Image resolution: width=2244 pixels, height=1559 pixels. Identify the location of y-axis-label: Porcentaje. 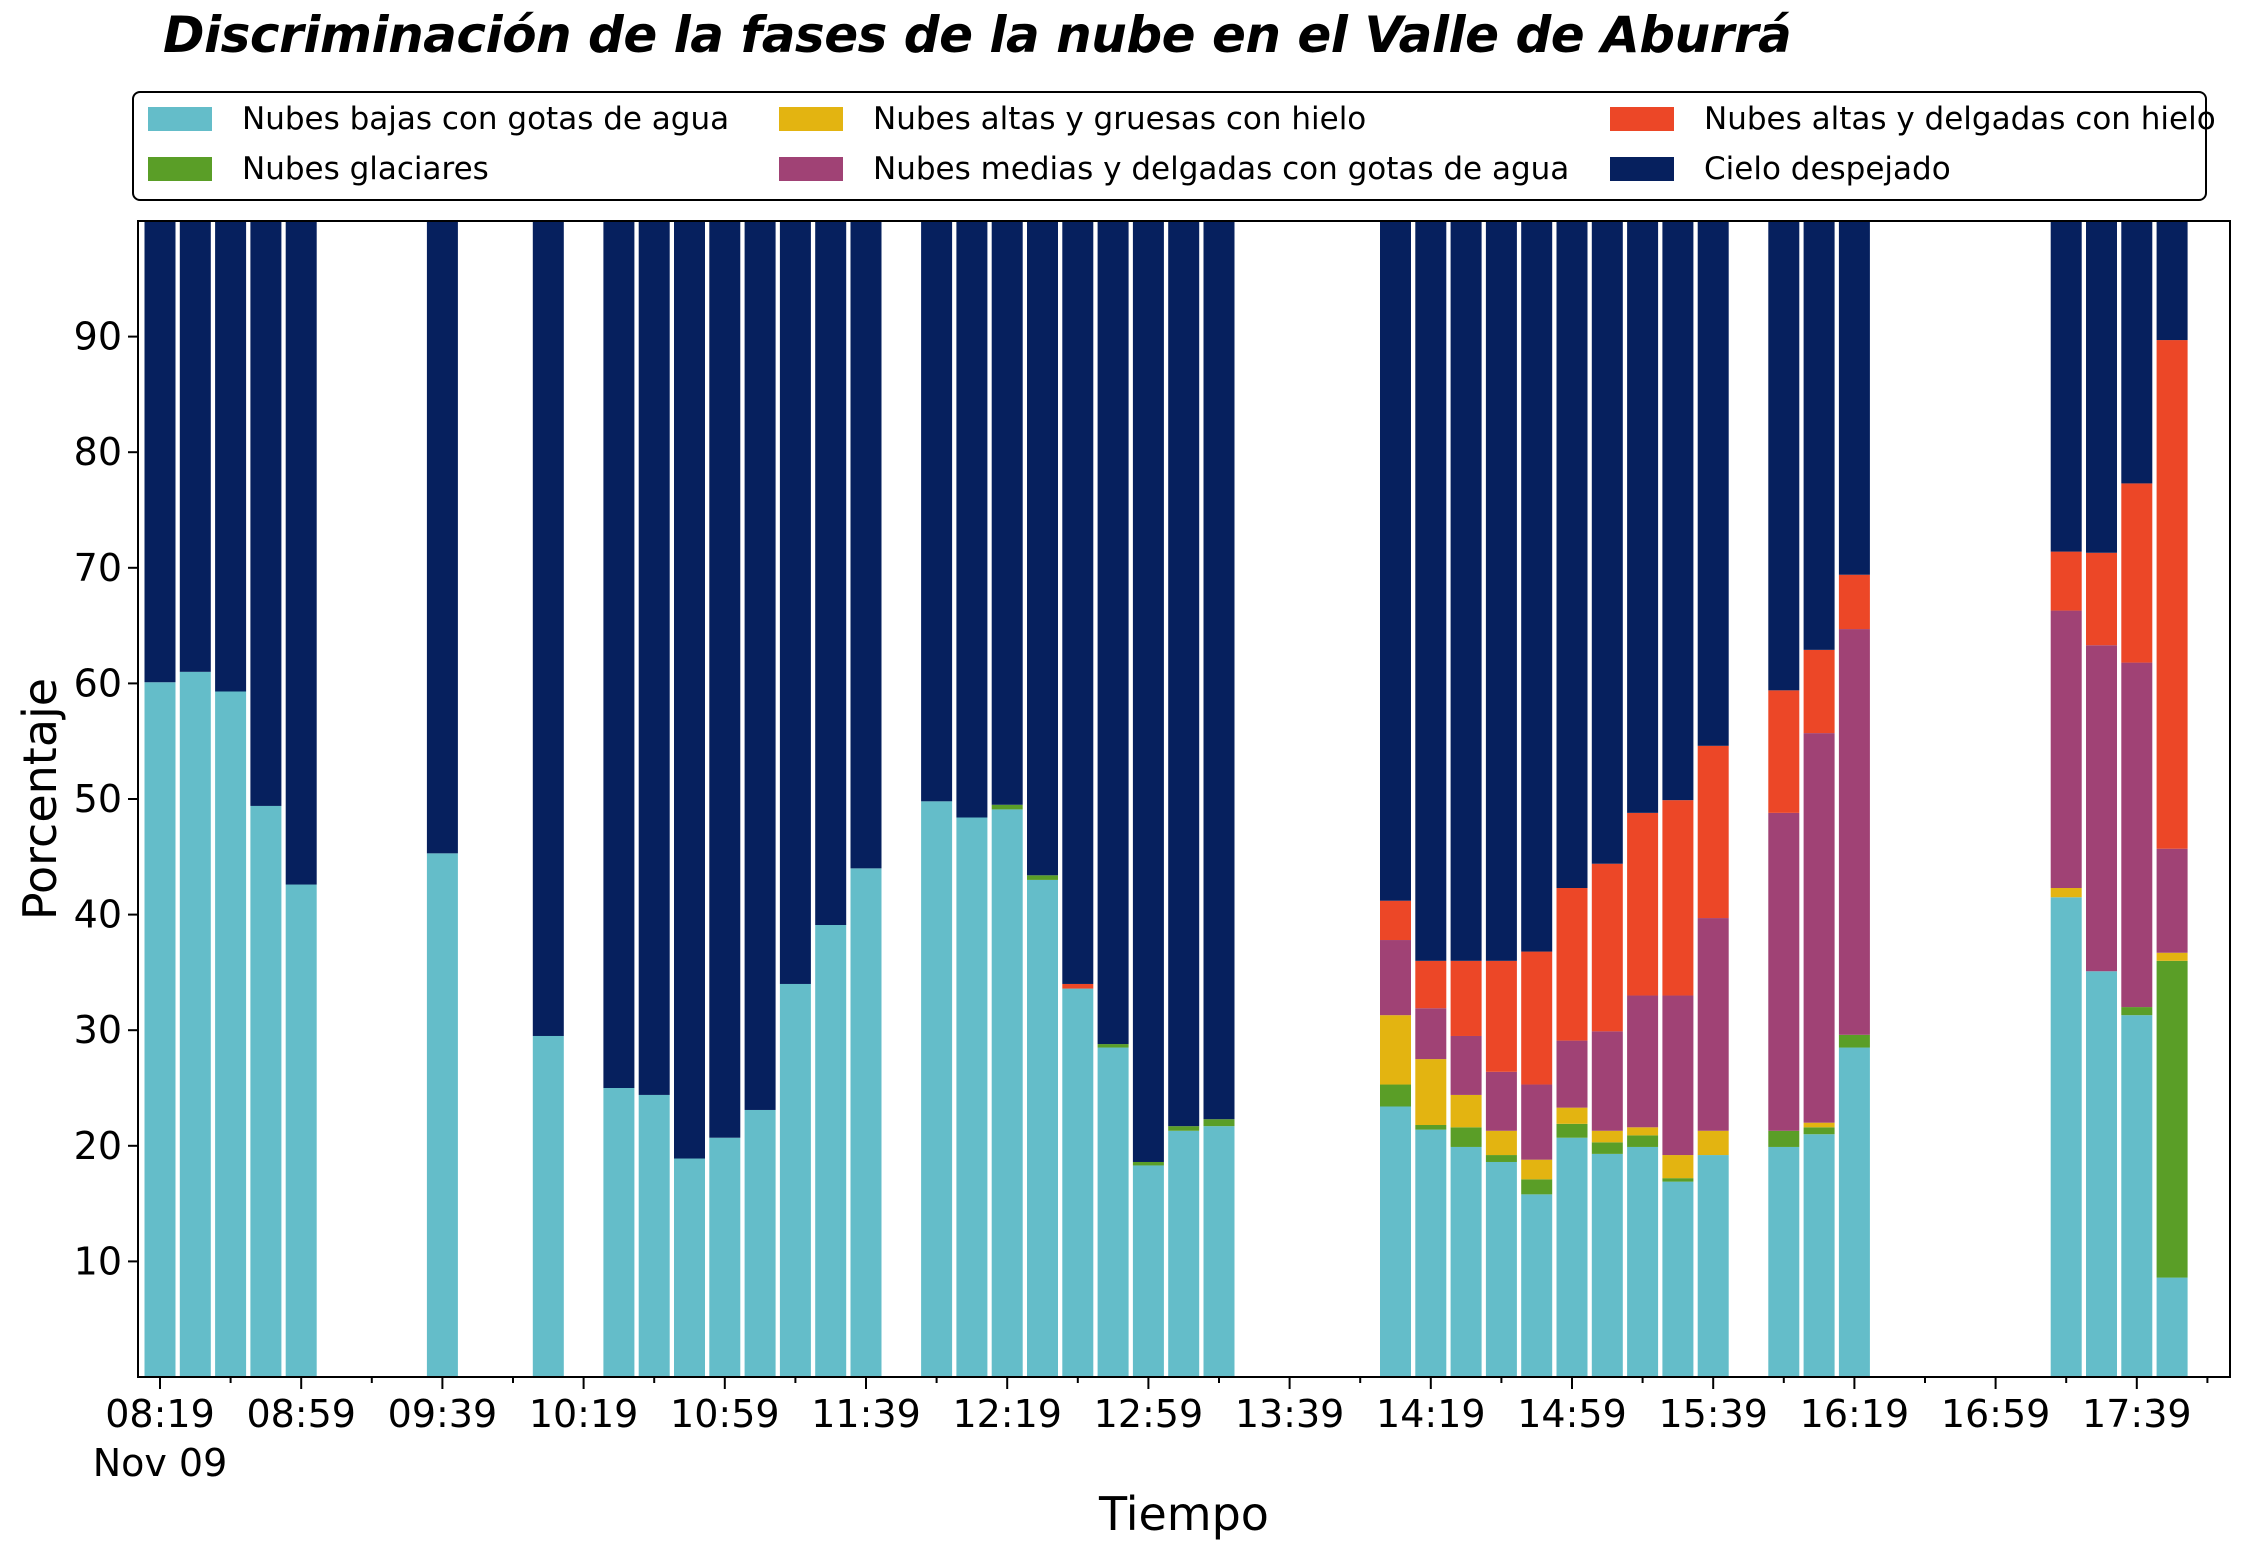
(40, 799).